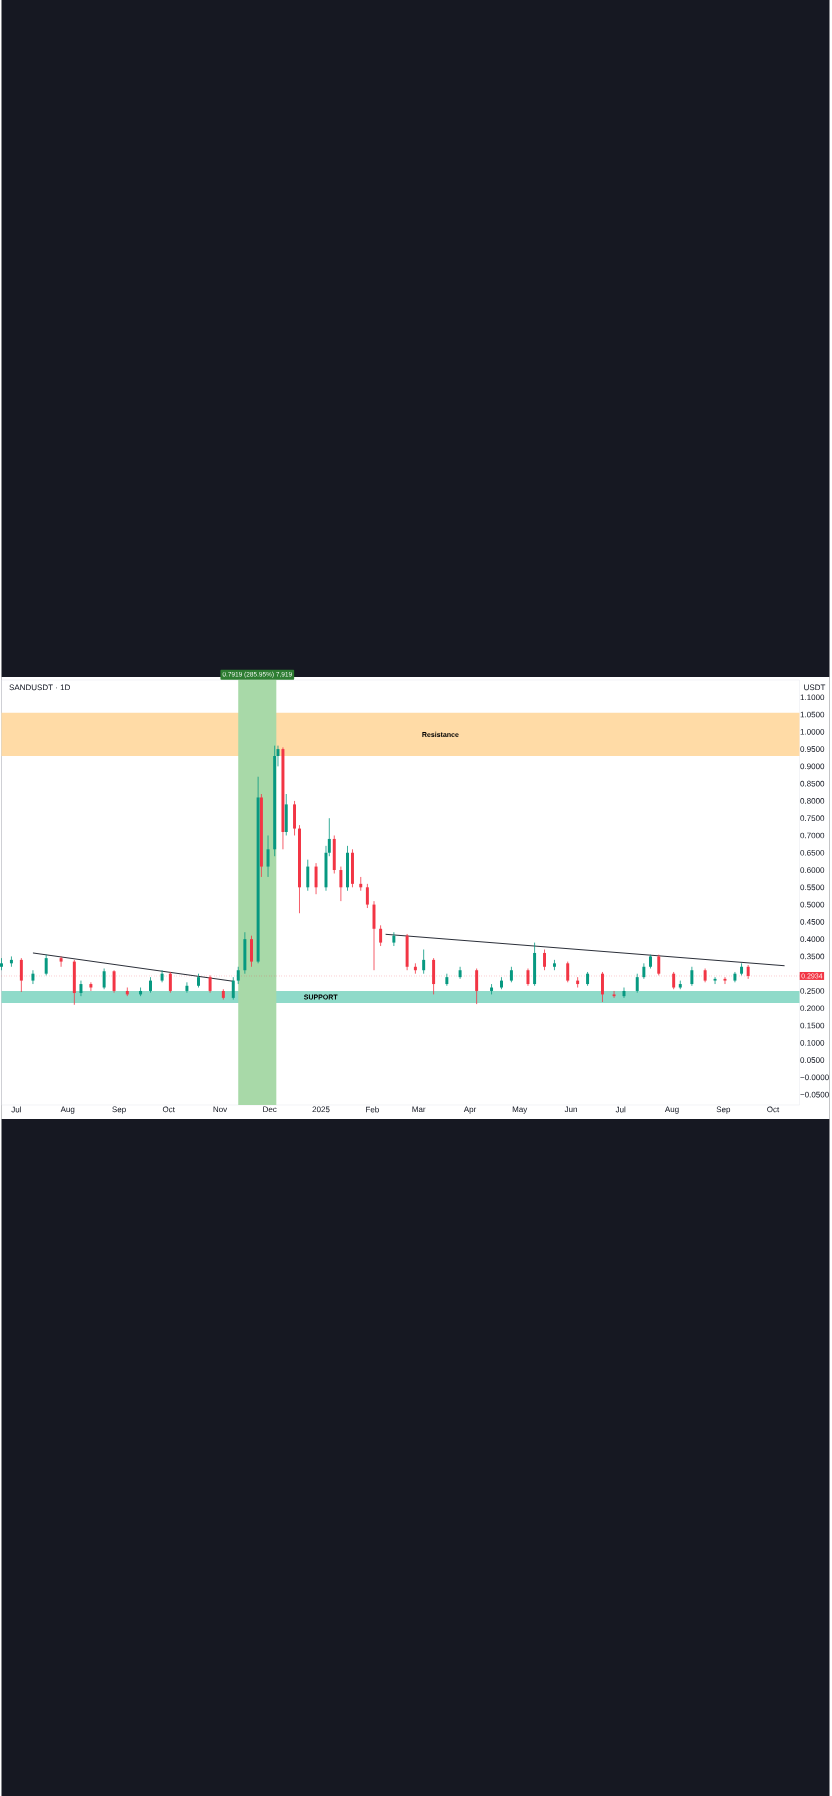 Image resolution: width=832 pixels, height=1796 pixels. What do you see at coordinates (812, 852) in the screenshot?
I see `y-tick-label: 0.6500` at bounding box center [812, 852].